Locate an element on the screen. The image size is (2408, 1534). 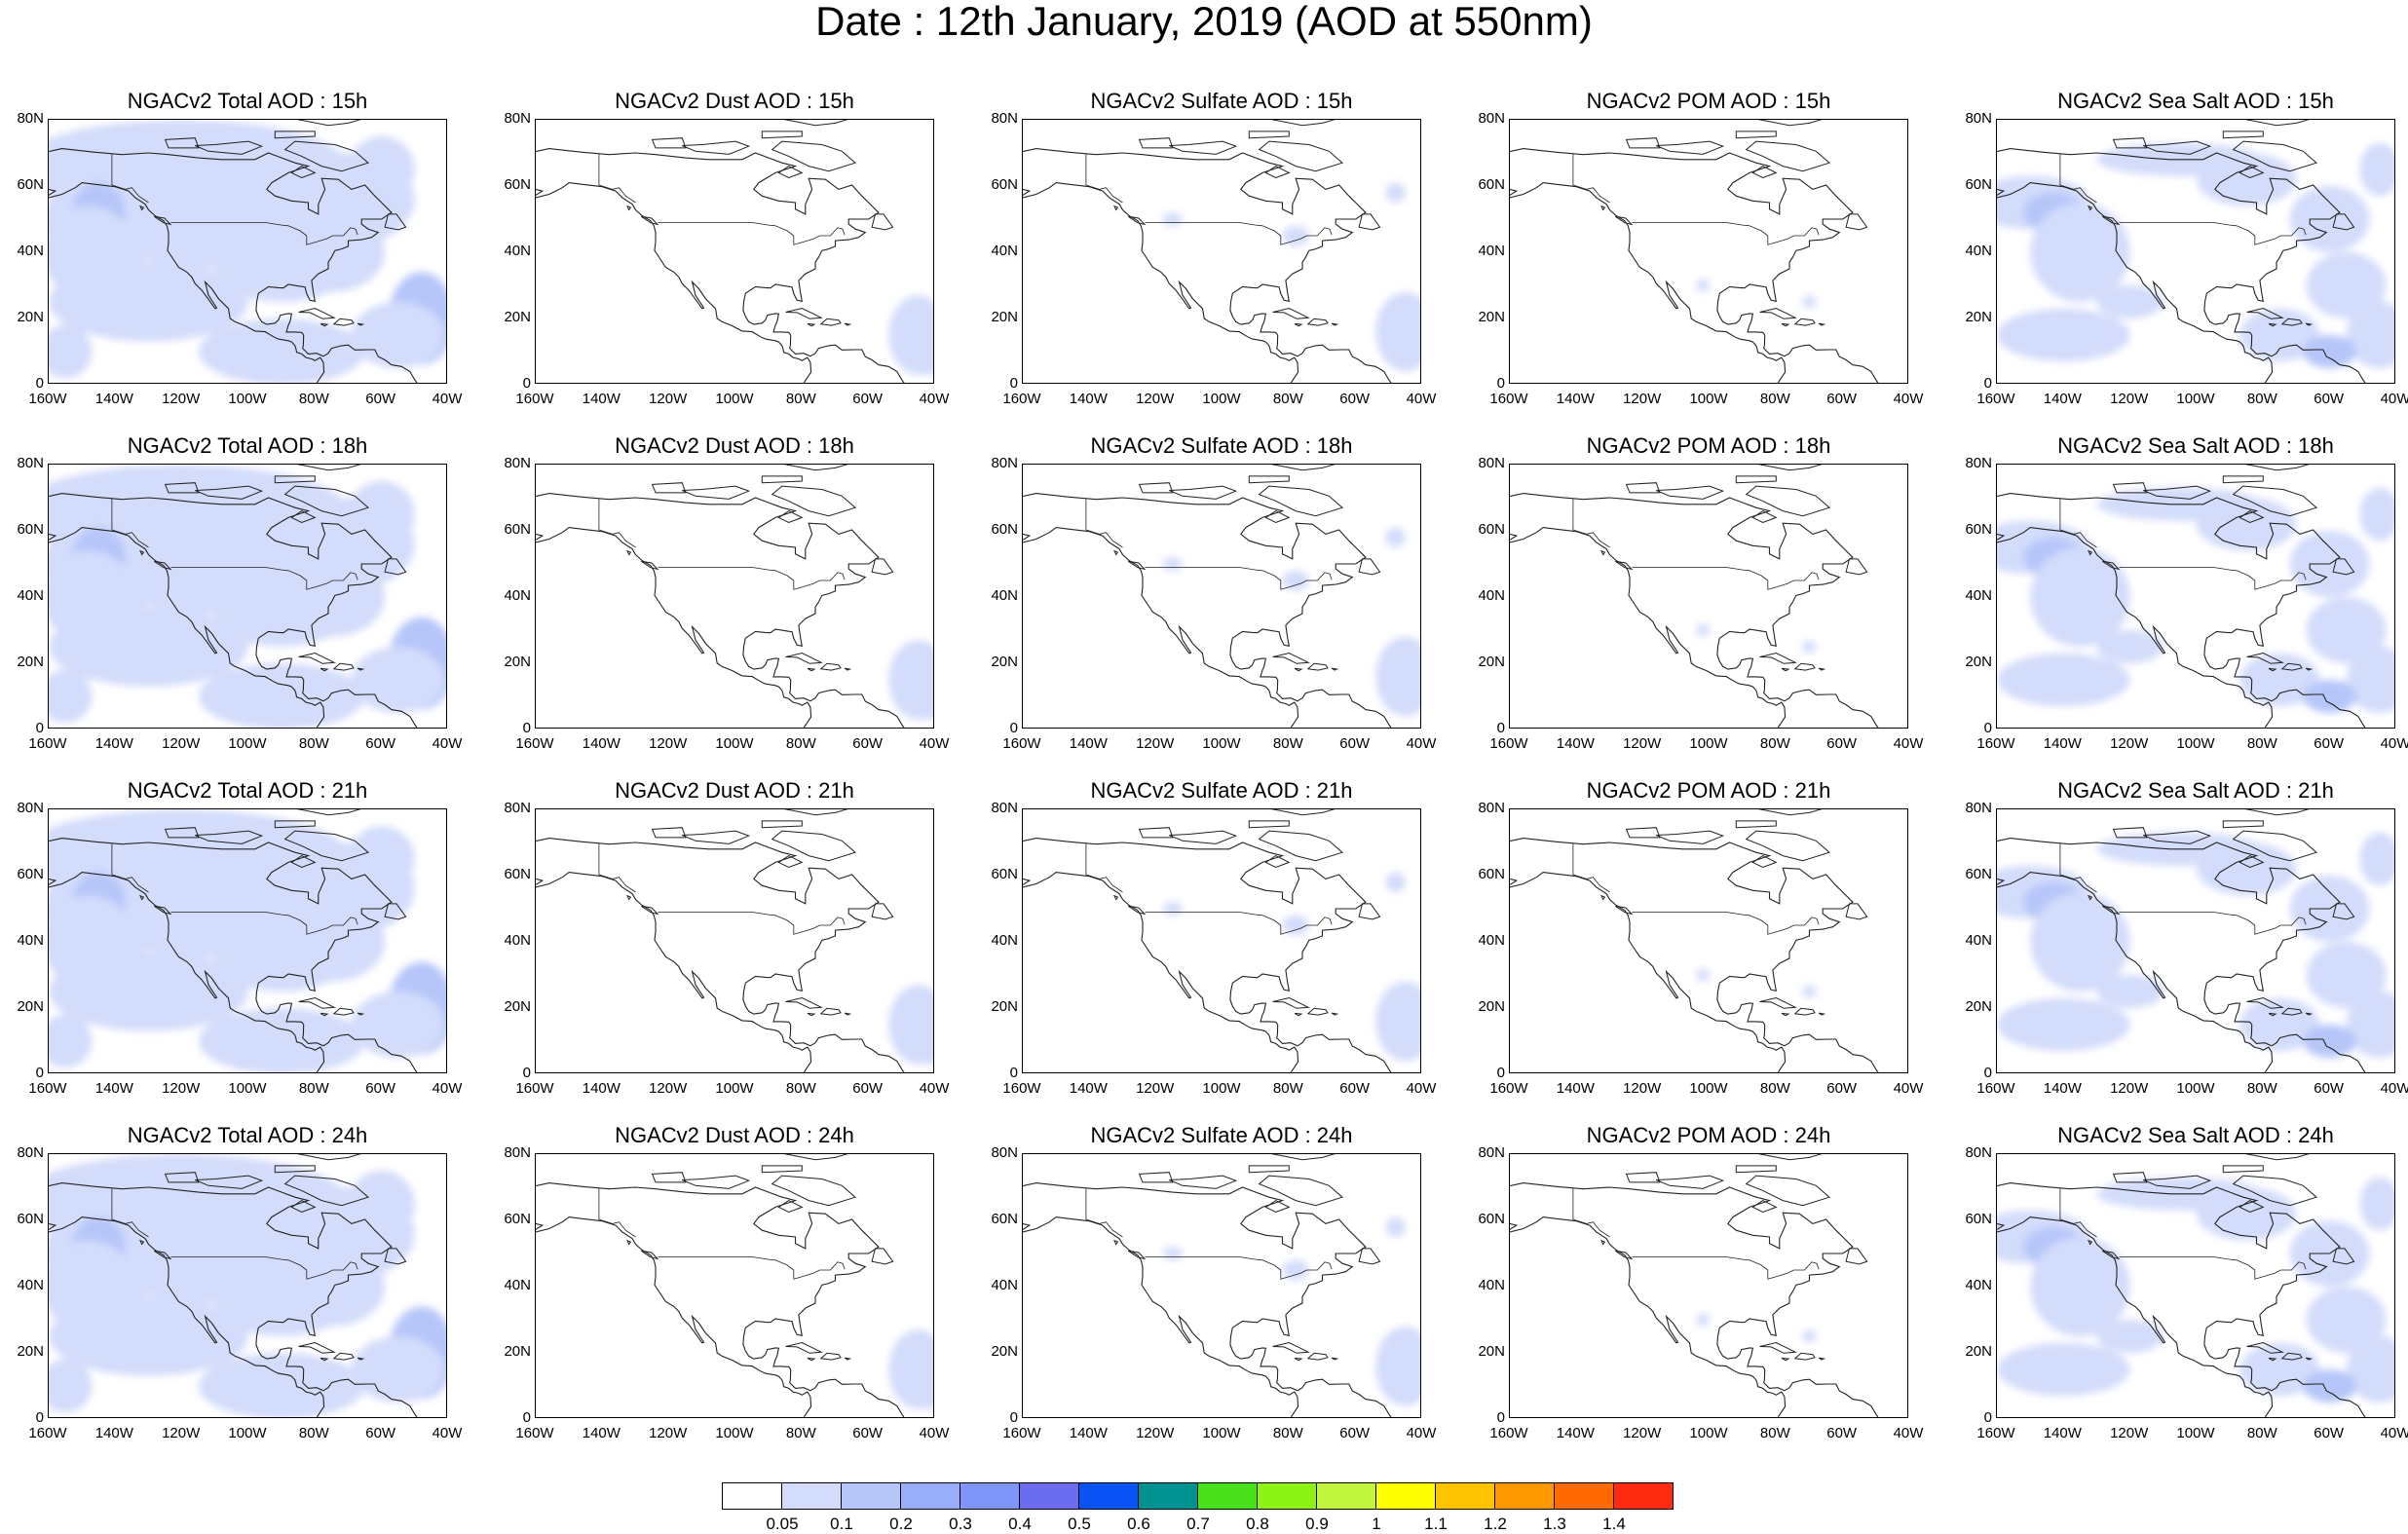
colorbar-label: 0.05 is located at coordinates (782, 1524).